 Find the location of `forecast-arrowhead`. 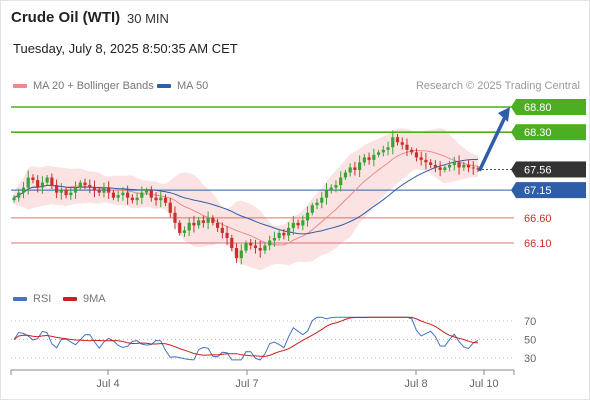

forecast-arrowhead is located at coordinates (504, 114).